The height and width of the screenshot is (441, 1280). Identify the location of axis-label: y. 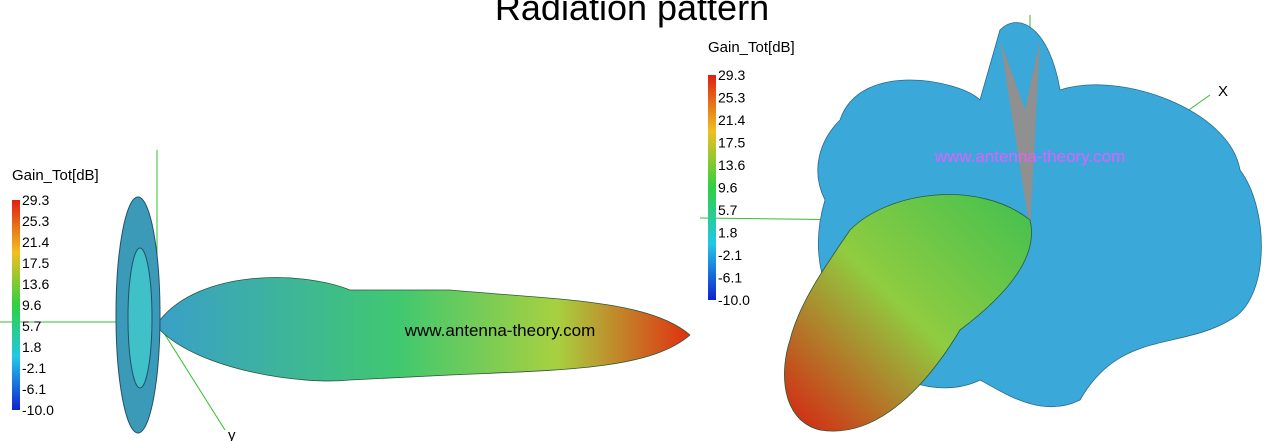
(232, 434).